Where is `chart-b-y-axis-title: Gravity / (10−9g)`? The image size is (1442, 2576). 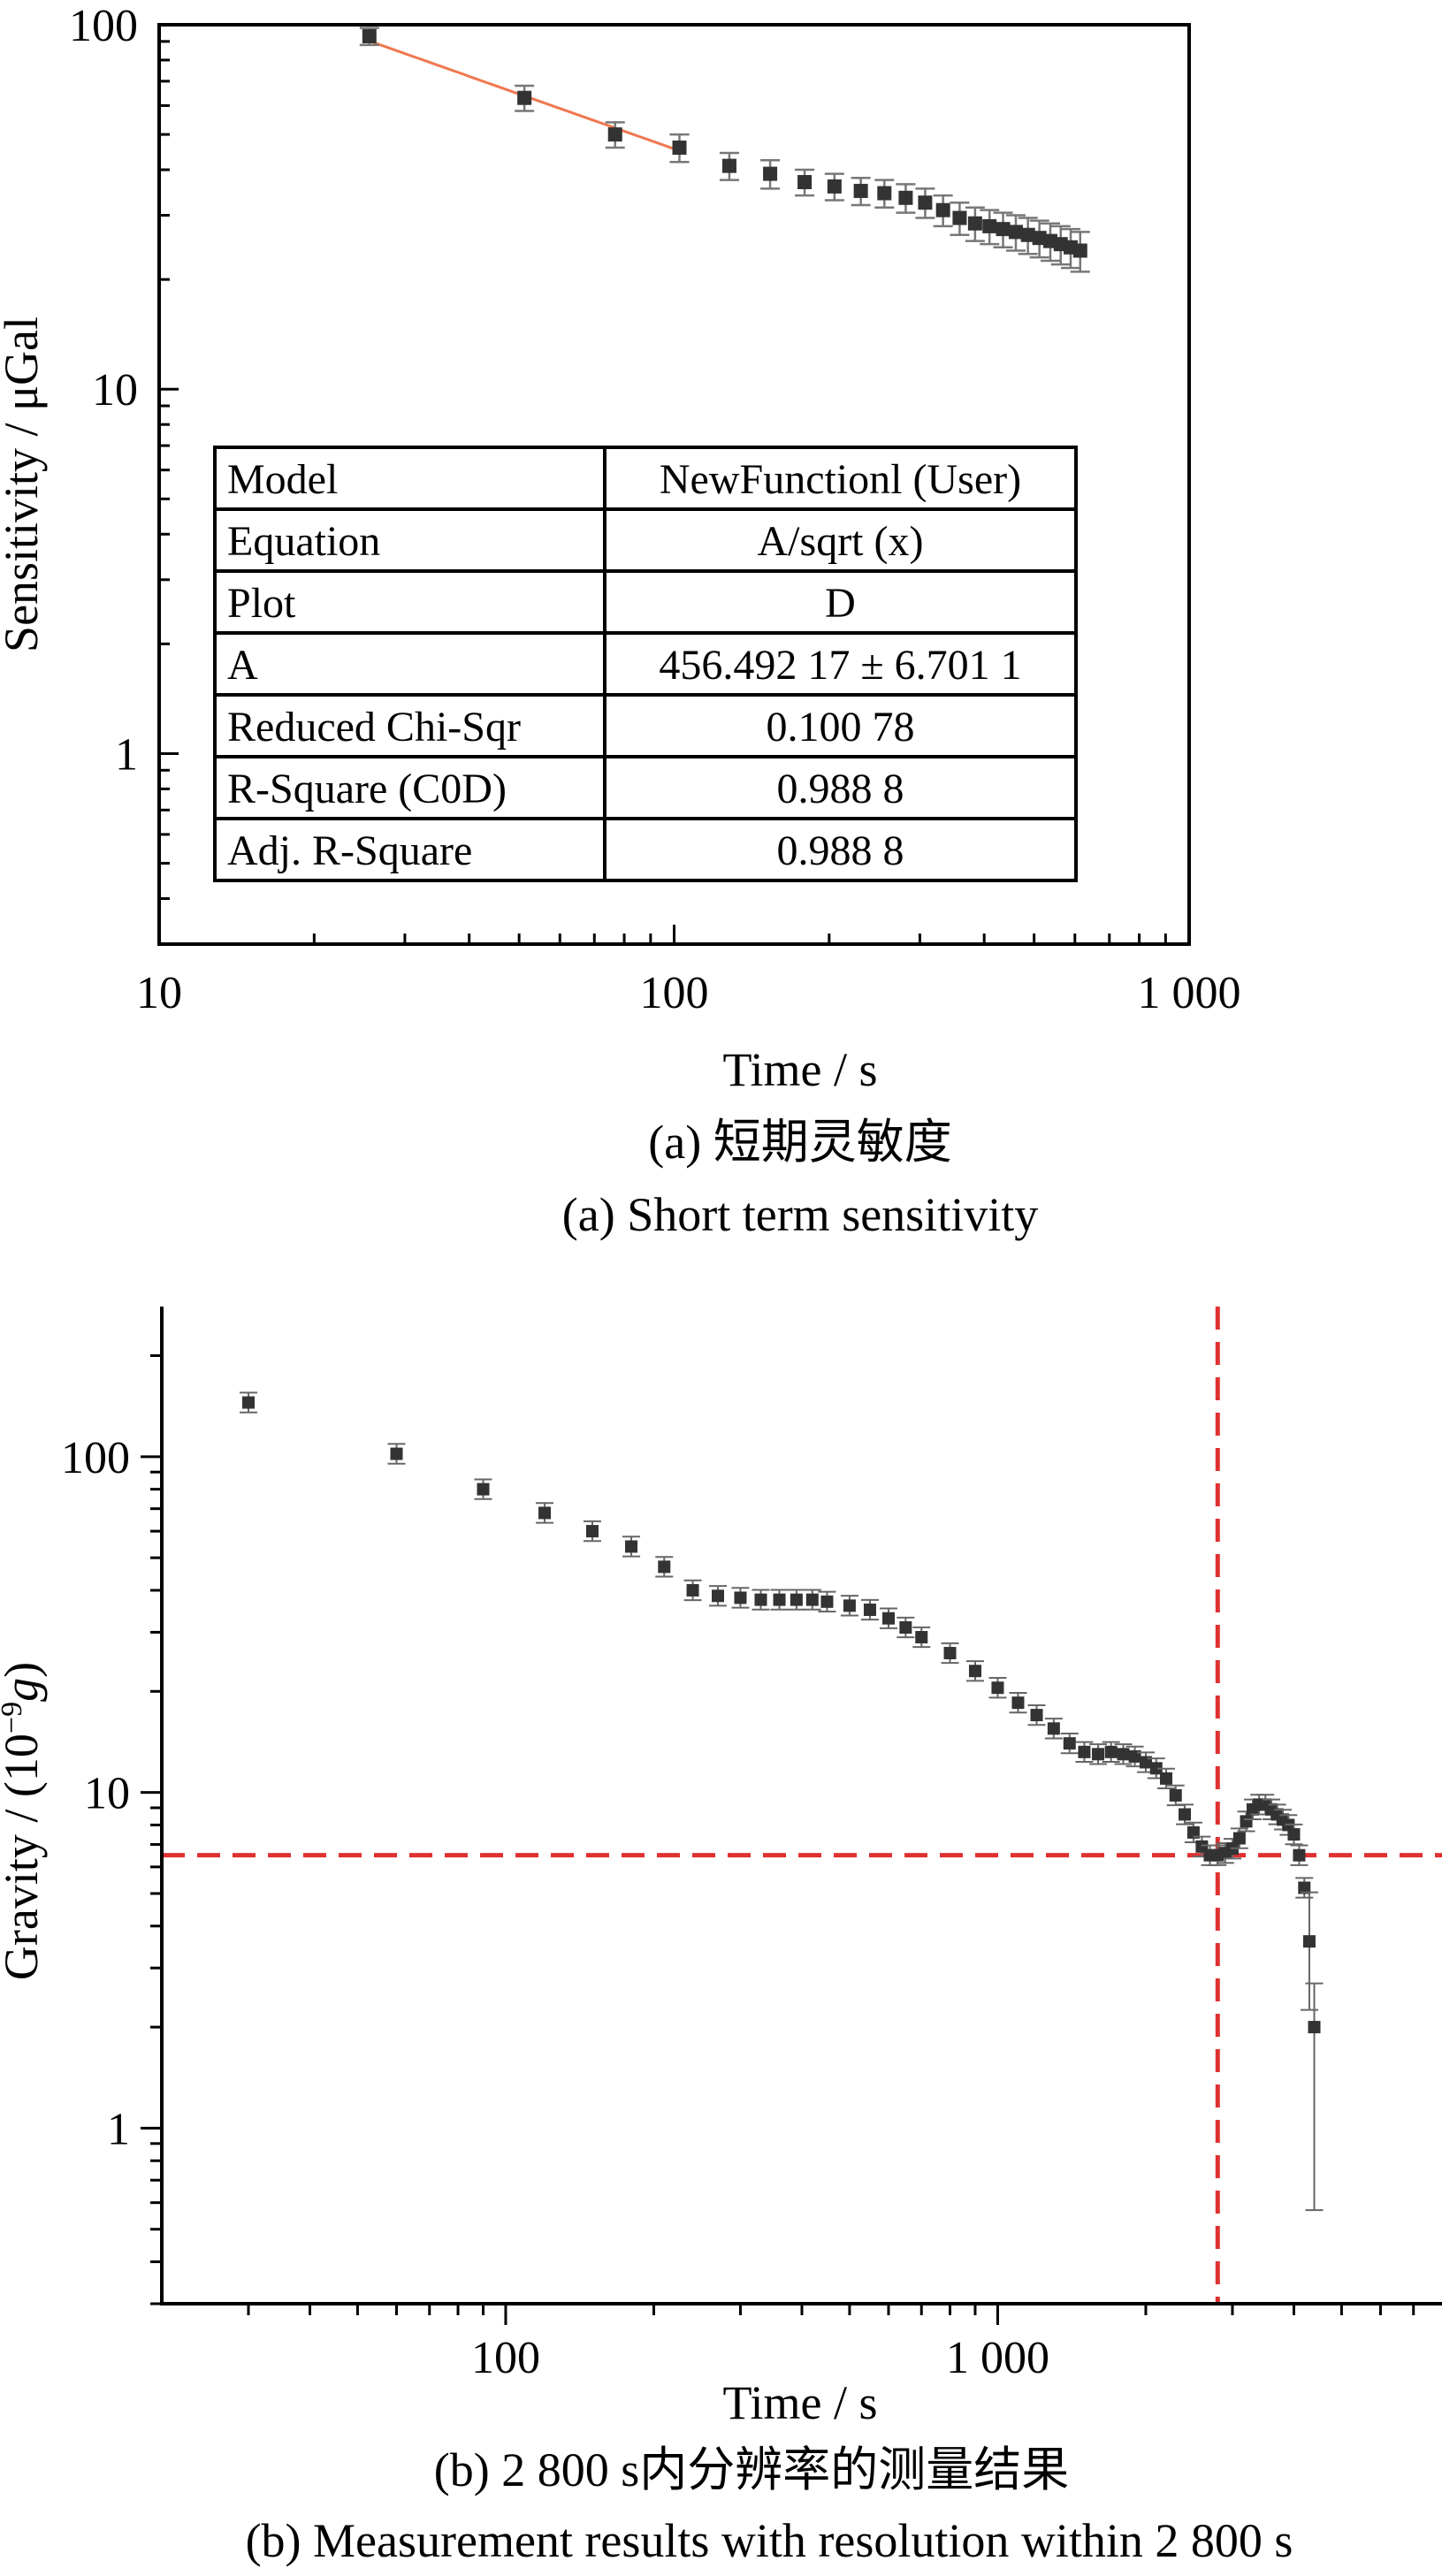
chart-b-y-axis-title: Gravity / (10−9g) is located at coordinates (24, 1821).